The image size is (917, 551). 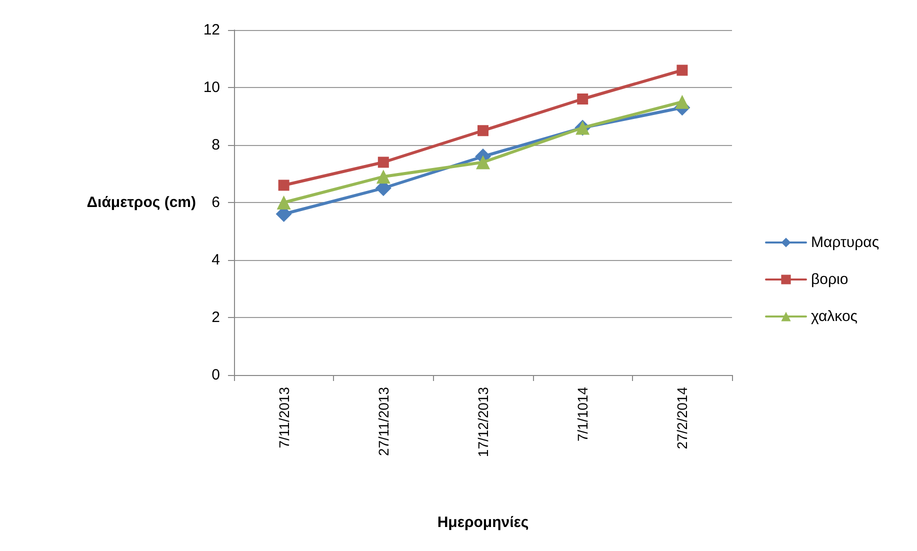 What do you see at coordinates (211, 87) in the screenshot?
I see `y-tick-label: 10` at bounding box center [211, 87].